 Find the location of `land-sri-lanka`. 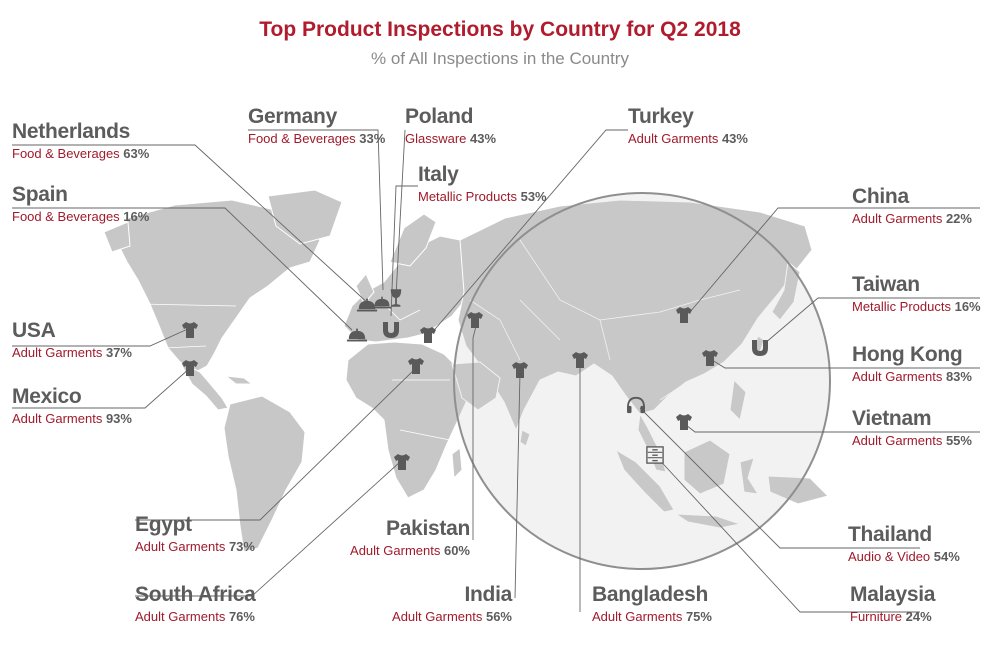

land-sri-lanka is located at coordinates (525, 438).